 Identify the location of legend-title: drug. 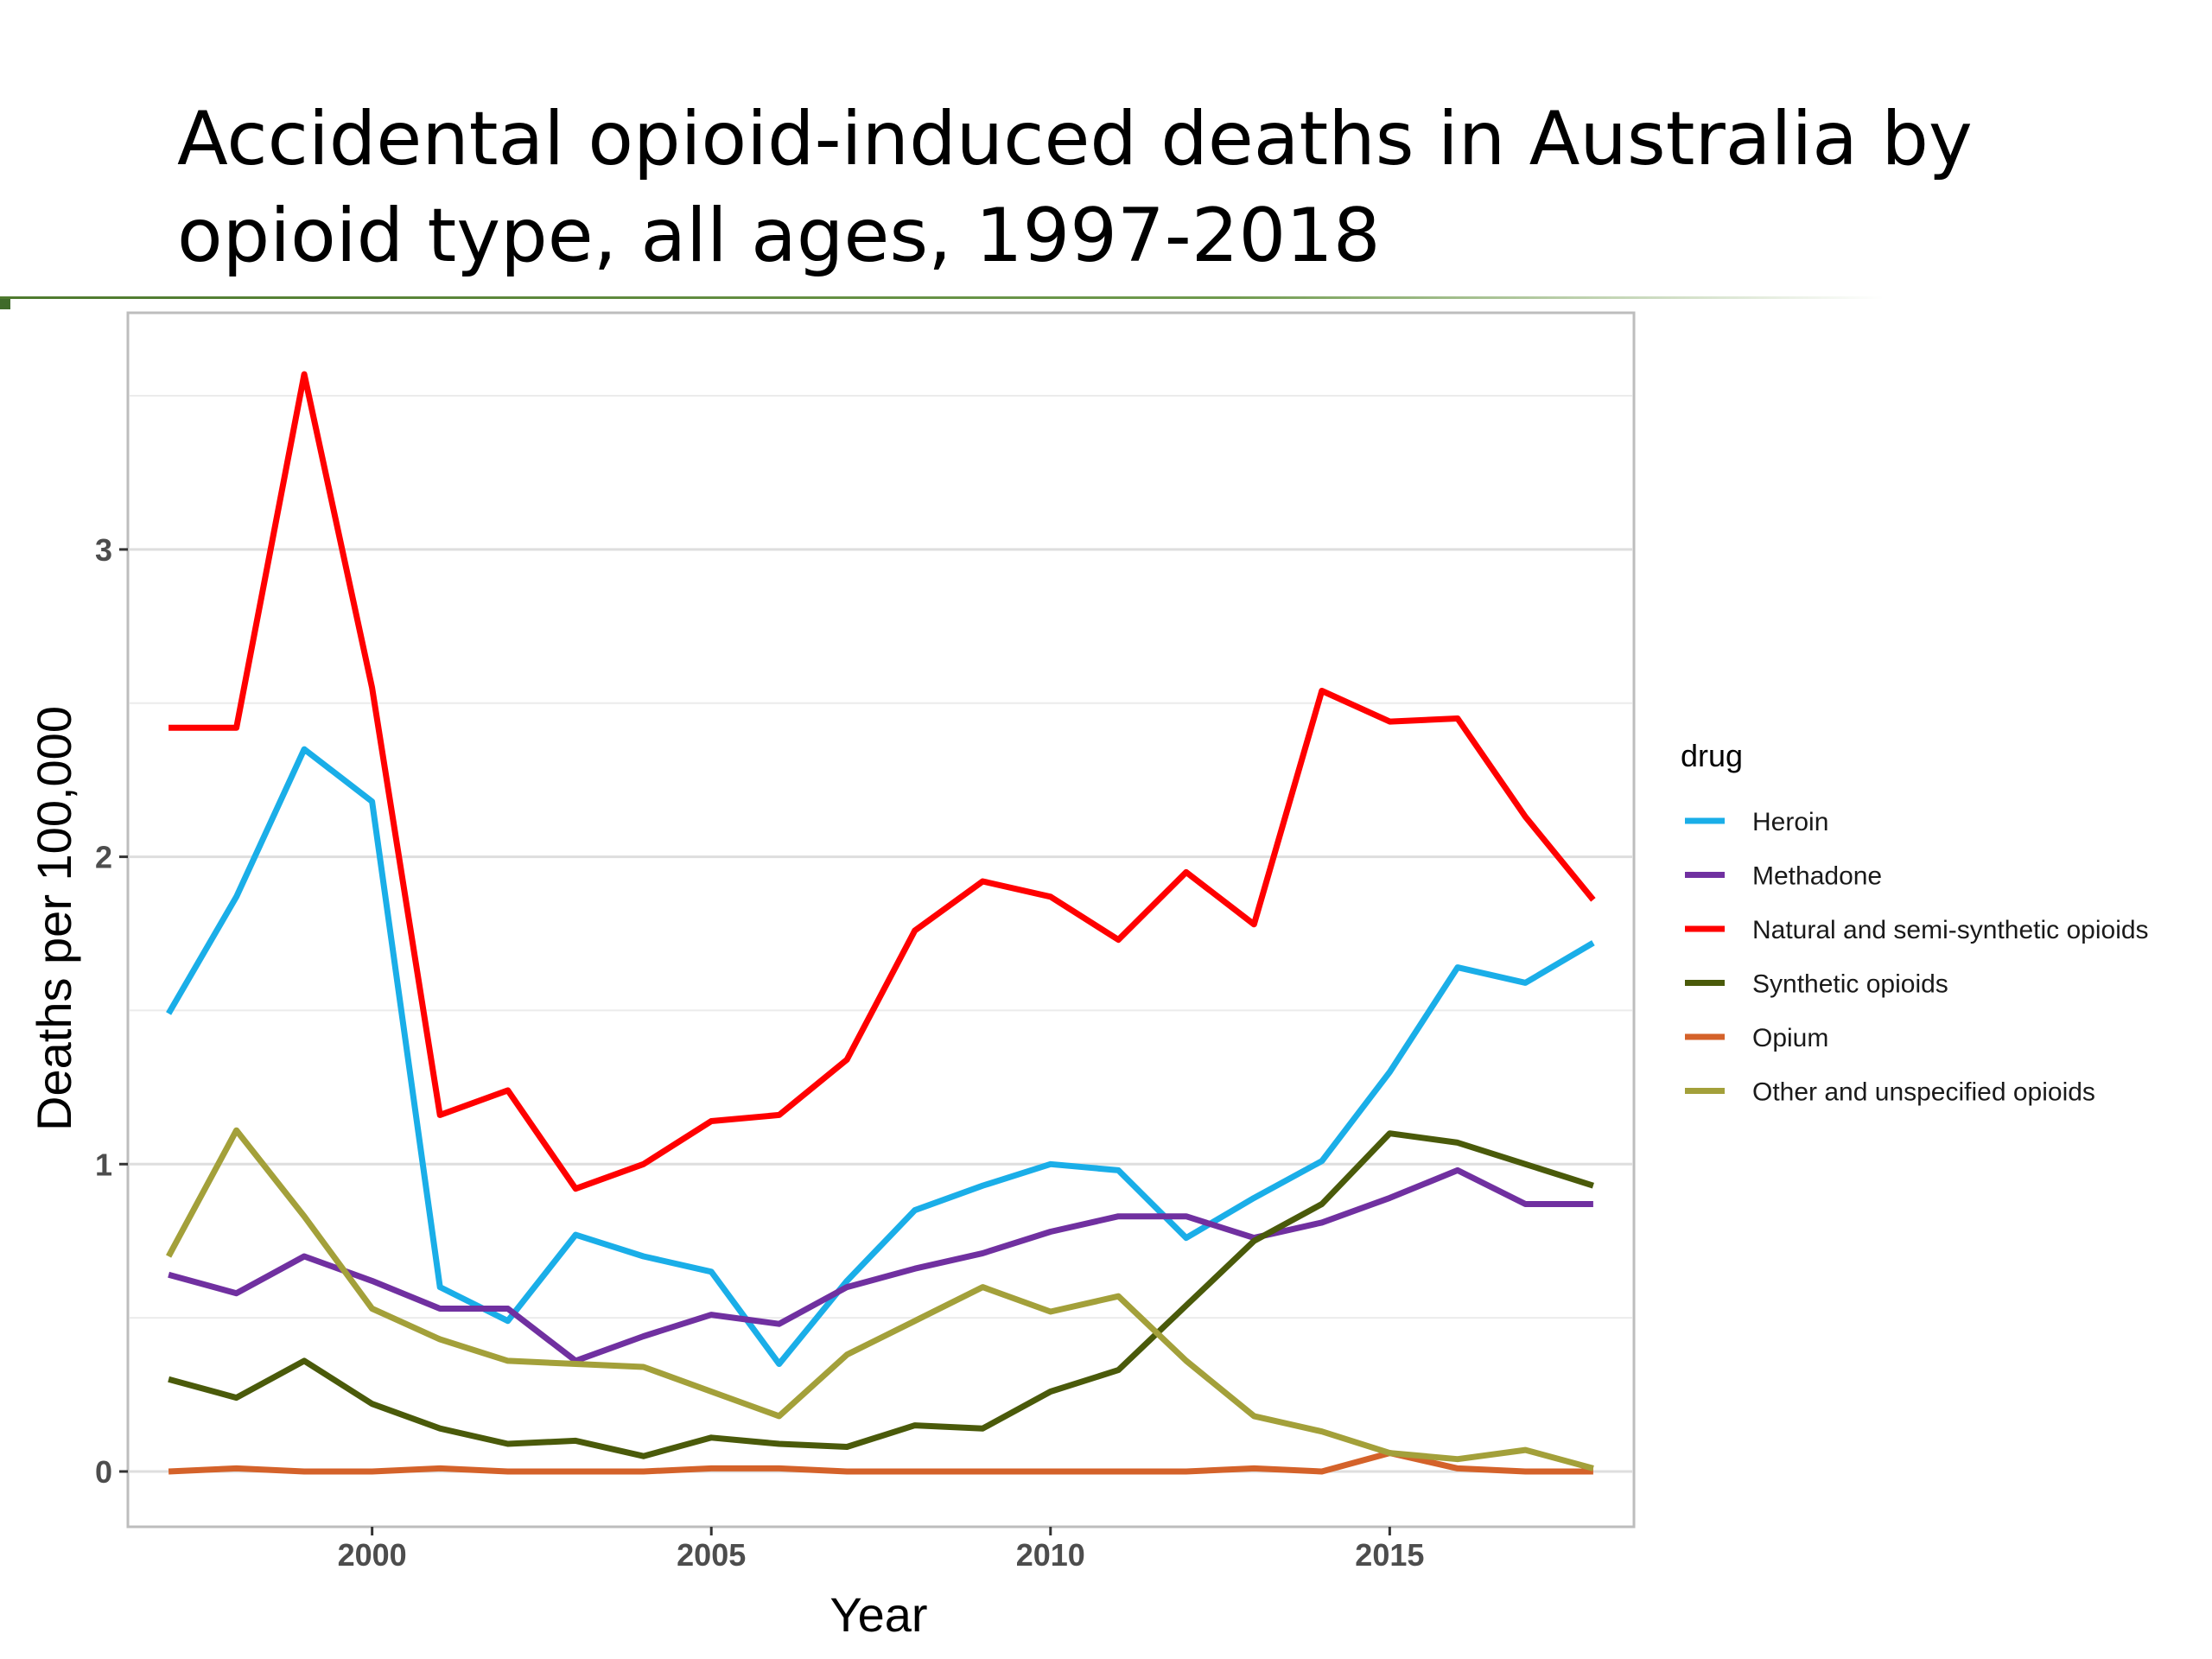
(1712, 755).